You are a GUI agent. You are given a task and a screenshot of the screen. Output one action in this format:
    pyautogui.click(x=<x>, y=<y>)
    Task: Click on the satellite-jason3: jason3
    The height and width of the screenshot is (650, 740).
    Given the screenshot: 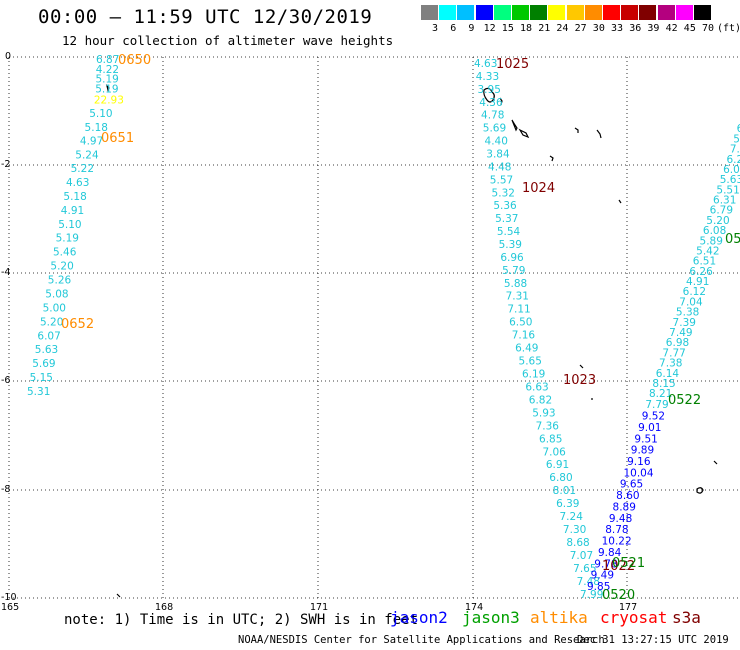 What is the action you would take?
    pyautogui.click(x=491, y=617)
    